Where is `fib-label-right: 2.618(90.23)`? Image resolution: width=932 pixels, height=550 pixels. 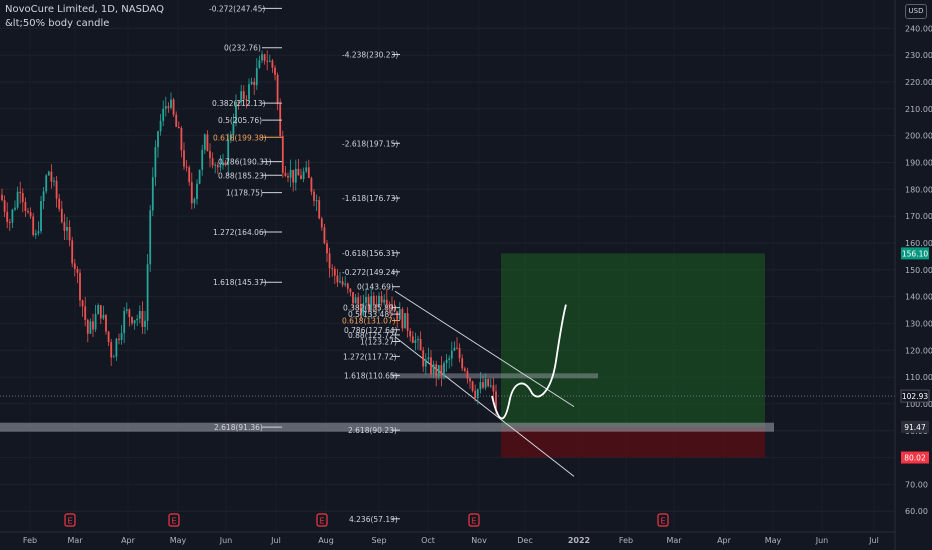 fib-label-right: 2.618(90.23) is located at coordinates (372, 430).